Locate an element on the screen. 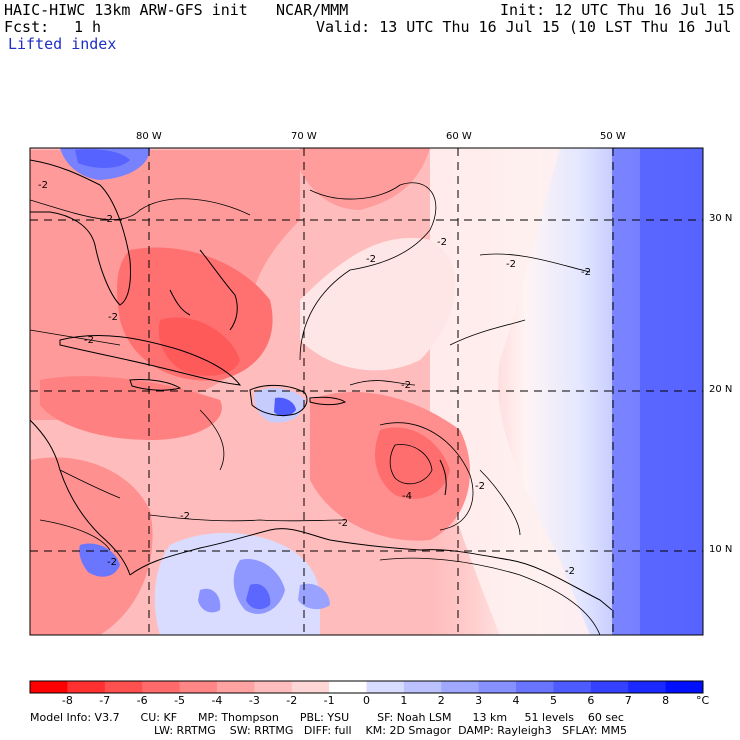 Image resolution: width=740 pixels, height=740 pixels. colorbar-tick-label: -4 is located at coordinates (217, 700).